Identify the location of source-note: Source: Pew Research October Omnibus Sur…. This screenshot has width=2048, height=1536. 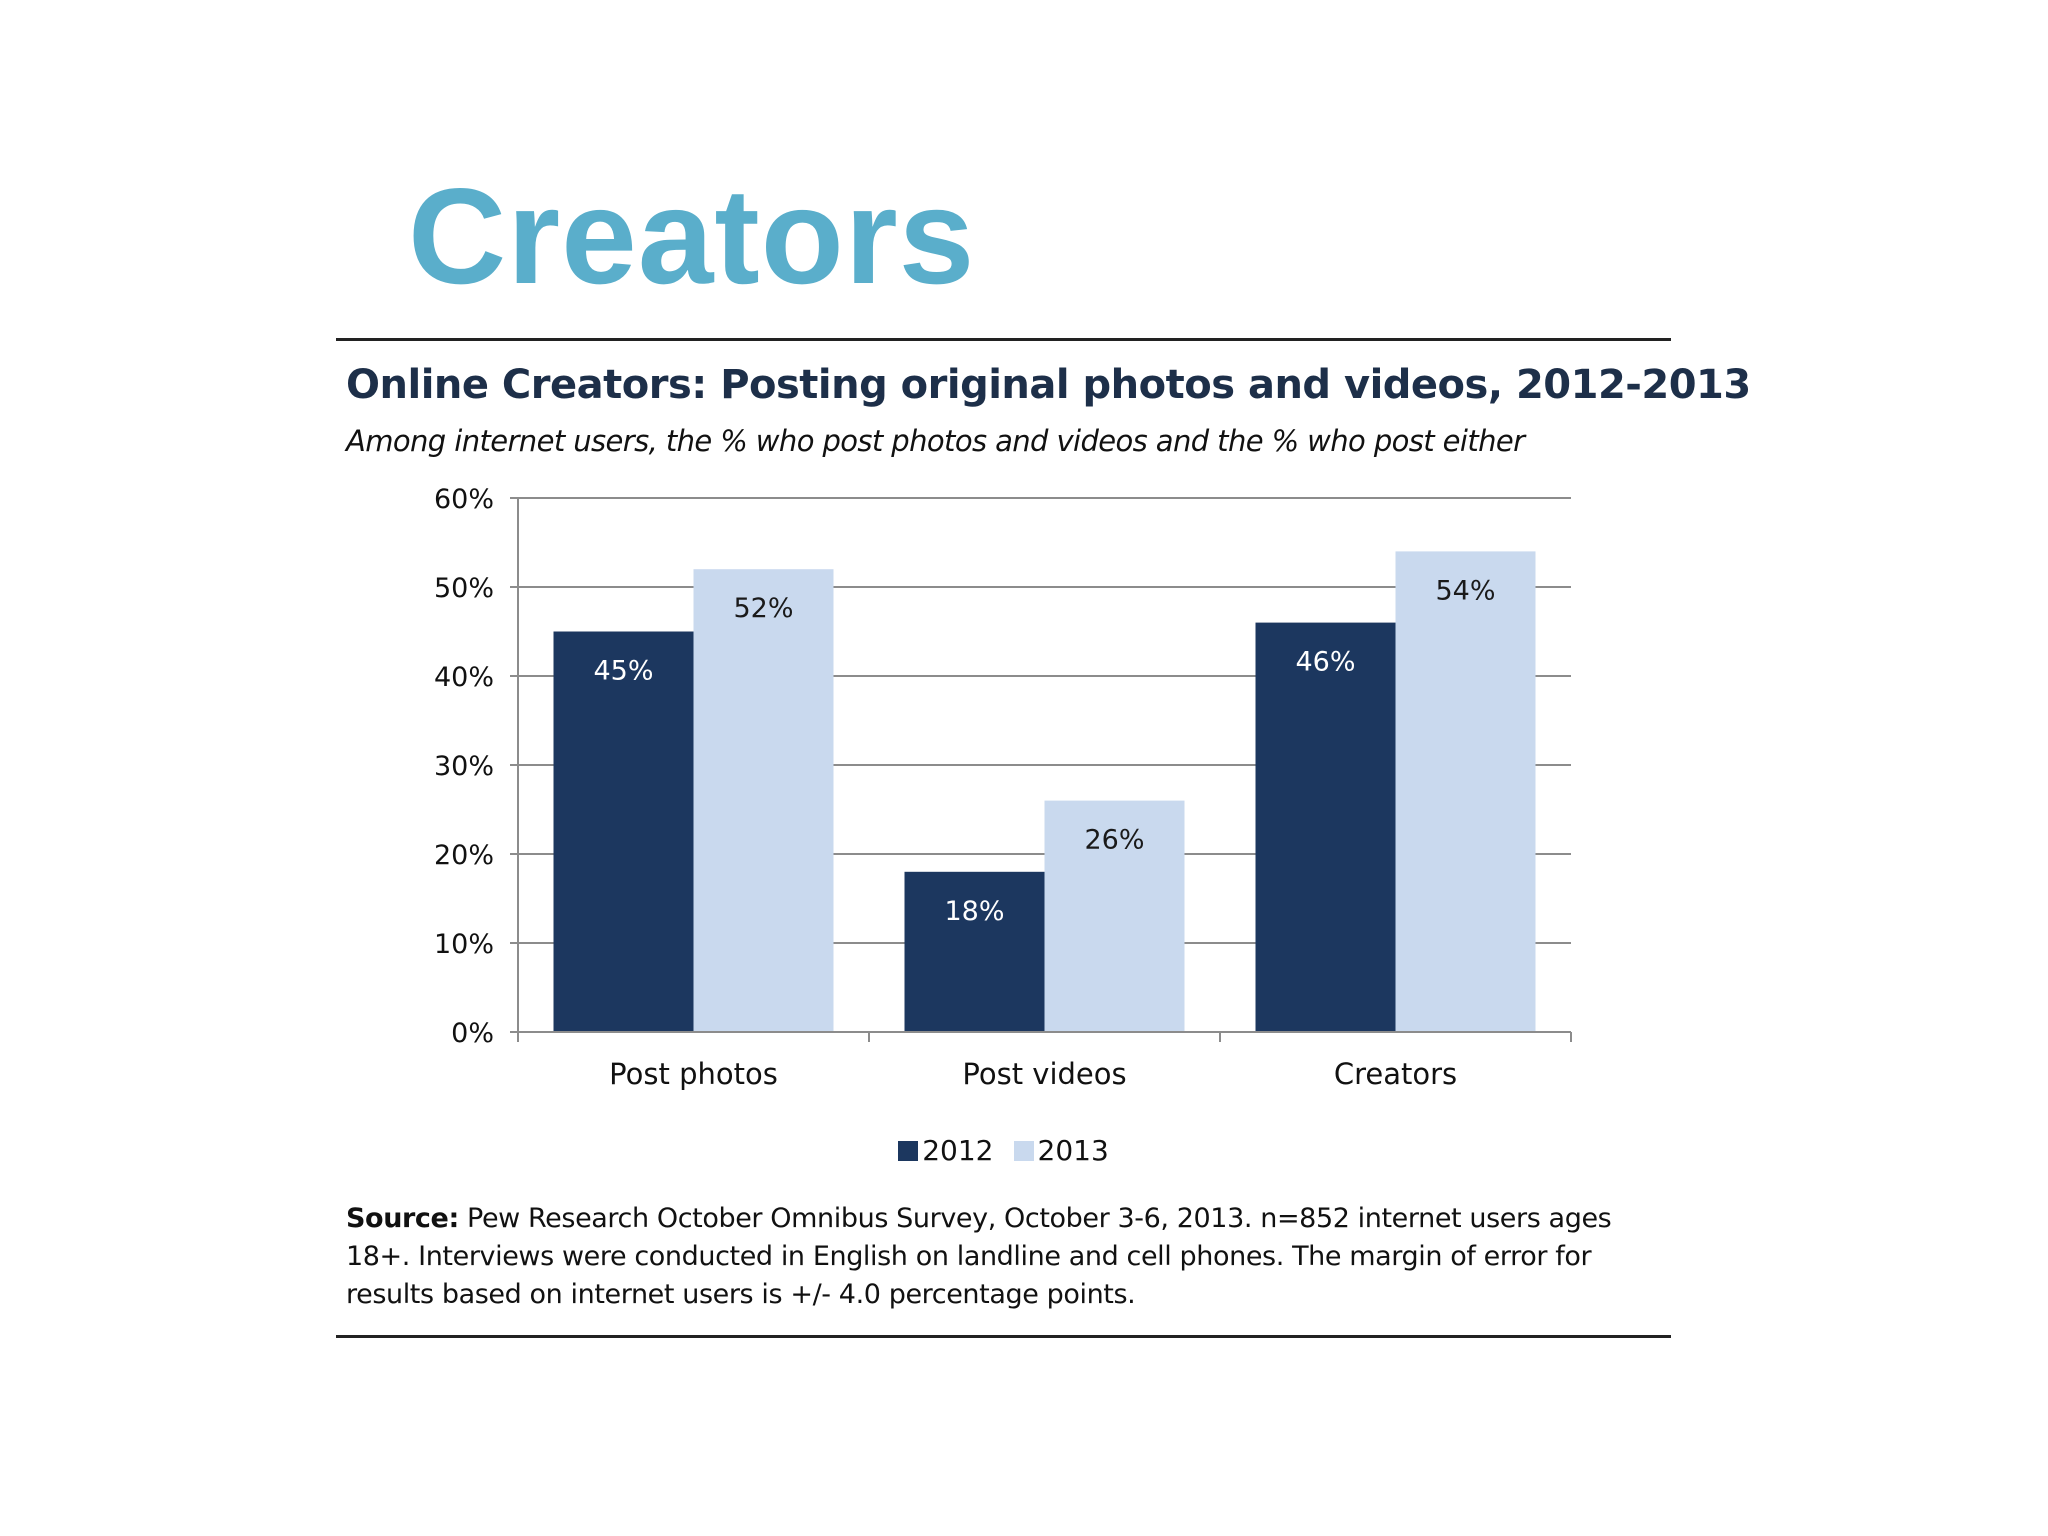
(1006, 1257).